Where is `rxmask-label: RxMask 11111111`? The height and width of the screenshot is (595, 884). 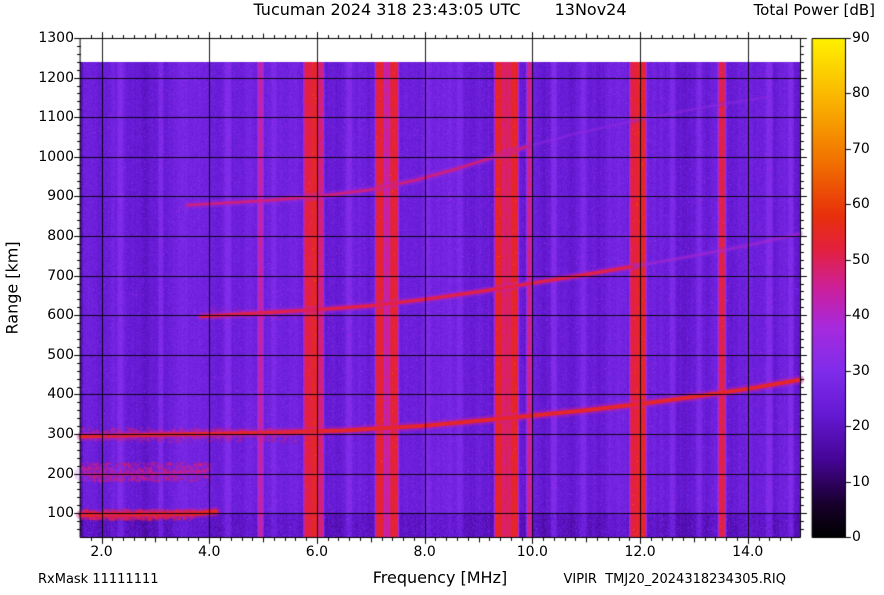 rxmask-label: RxMask 11111111 is located at coordinates (98, 579).